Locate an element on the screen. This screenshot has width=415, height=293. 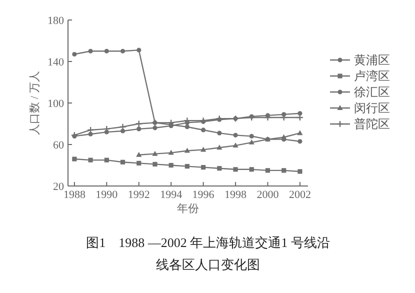
x-tick-label: 2000 is located at coordinates (268, 195).